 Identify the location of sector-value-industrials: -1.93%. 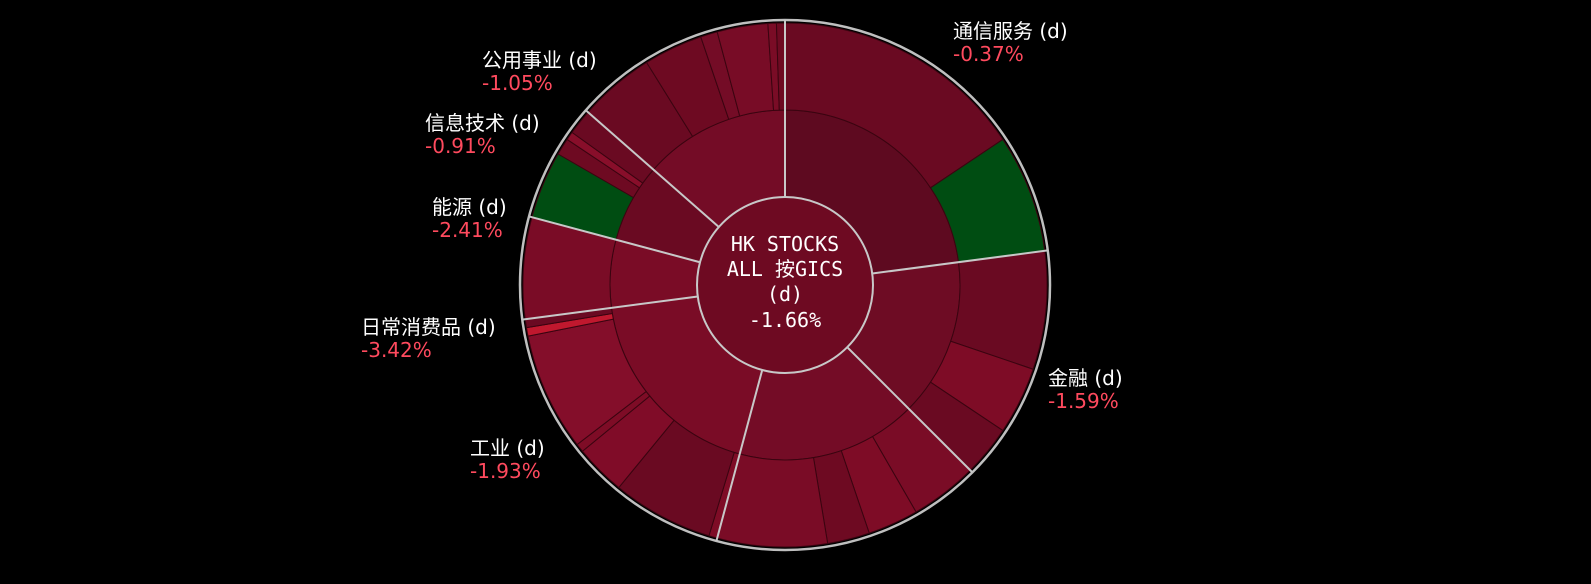
(505, 471).